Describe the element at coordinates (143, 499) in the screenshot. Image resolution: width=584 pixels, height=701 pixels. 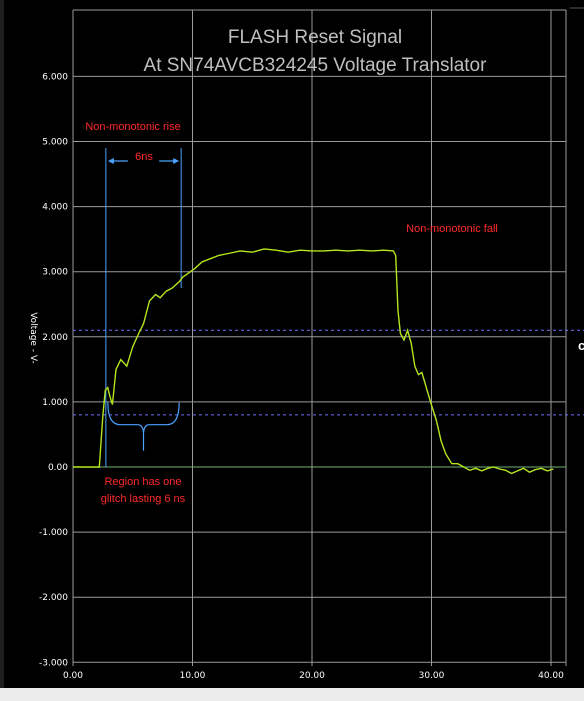
I see `region-note-line-2: glitch lasting 6 ns` at that location.